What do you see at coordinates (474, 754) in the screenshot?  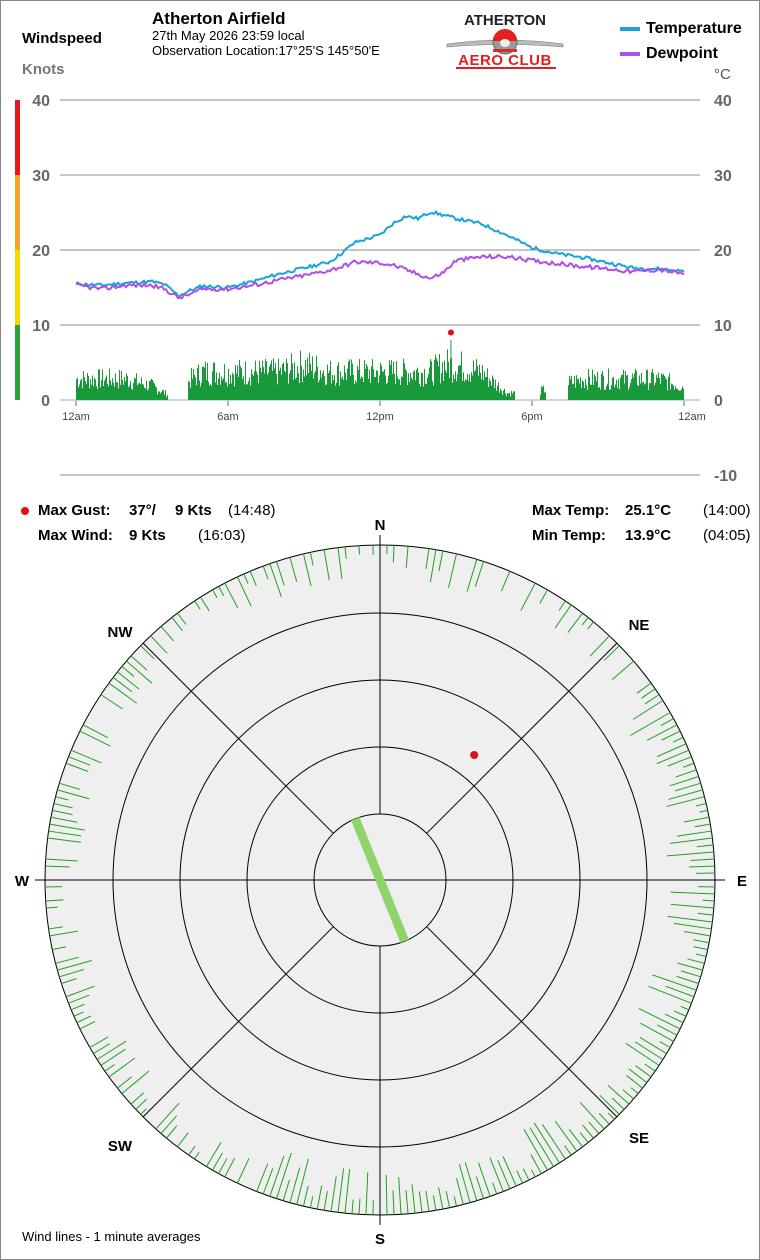 I see `rose-gust-marker` at bounding box center [474, 754].